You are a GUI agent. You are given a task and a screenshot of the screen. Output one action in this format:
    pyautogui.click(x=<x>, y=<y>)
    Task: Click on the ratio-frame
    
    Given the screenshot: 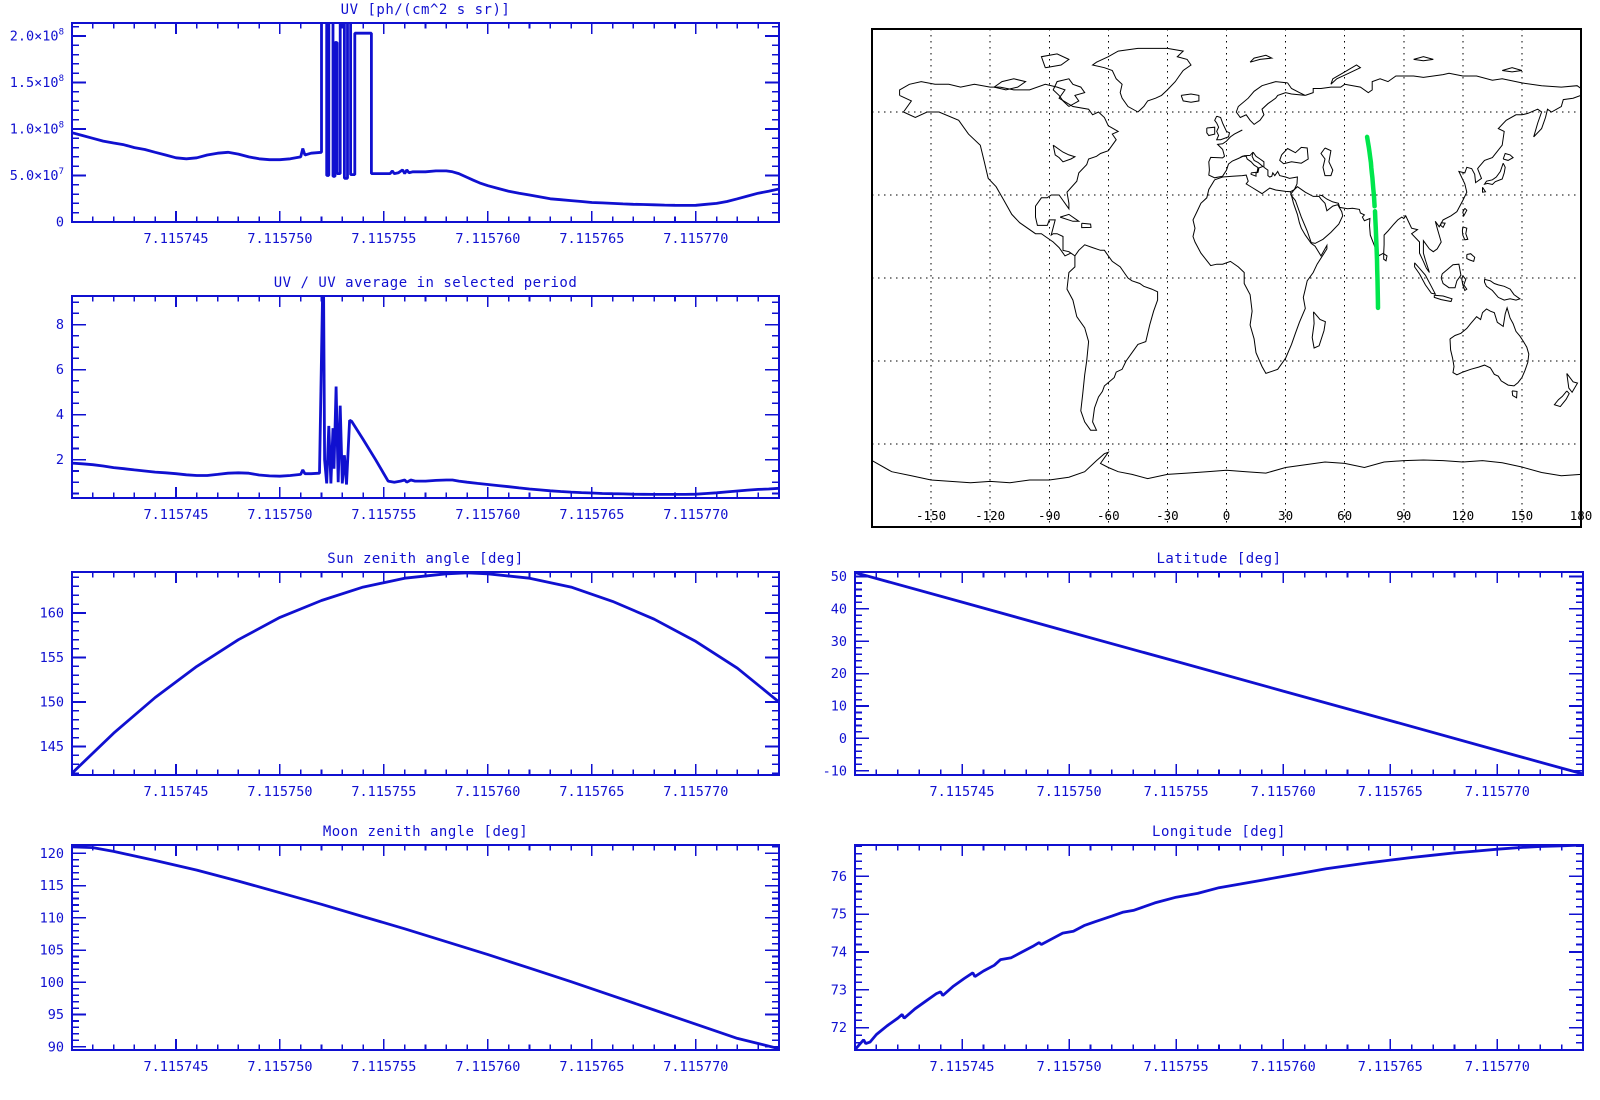 What is the action you would take?
    pyautogui.click(x=425, y=397)
    